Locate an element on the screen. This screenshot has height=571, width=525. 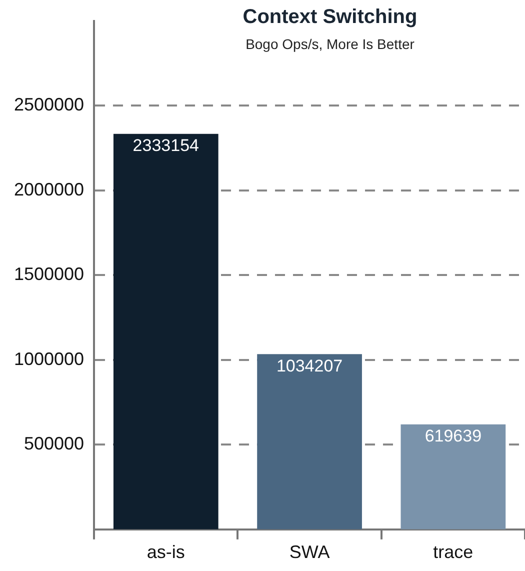
y-tick-label: 2500000 is located at coordinates (49, 104).